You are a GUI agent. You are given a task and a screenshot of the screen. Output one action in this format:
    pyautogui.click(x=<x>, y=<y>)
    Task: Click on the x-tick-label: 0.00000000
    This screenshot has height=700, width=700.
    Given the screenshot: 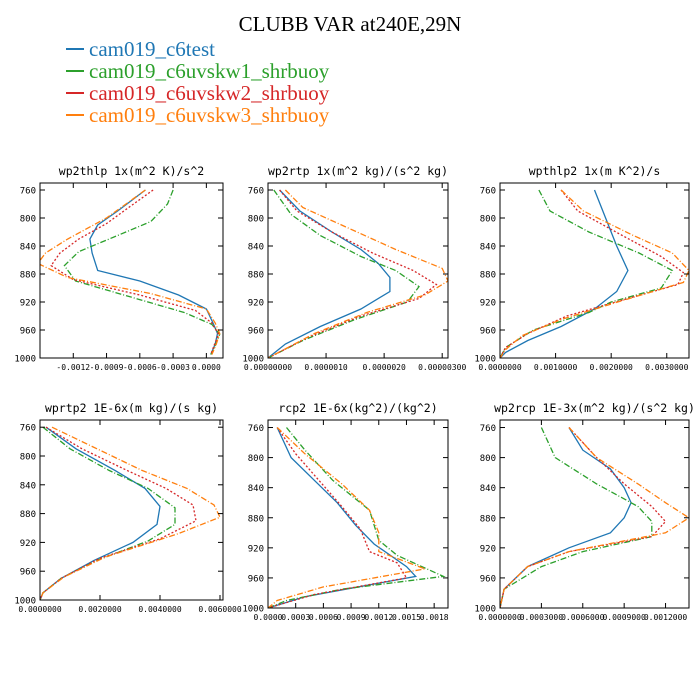 What is the action you would take?
    pyautogui.click(x=268, y=367)
    